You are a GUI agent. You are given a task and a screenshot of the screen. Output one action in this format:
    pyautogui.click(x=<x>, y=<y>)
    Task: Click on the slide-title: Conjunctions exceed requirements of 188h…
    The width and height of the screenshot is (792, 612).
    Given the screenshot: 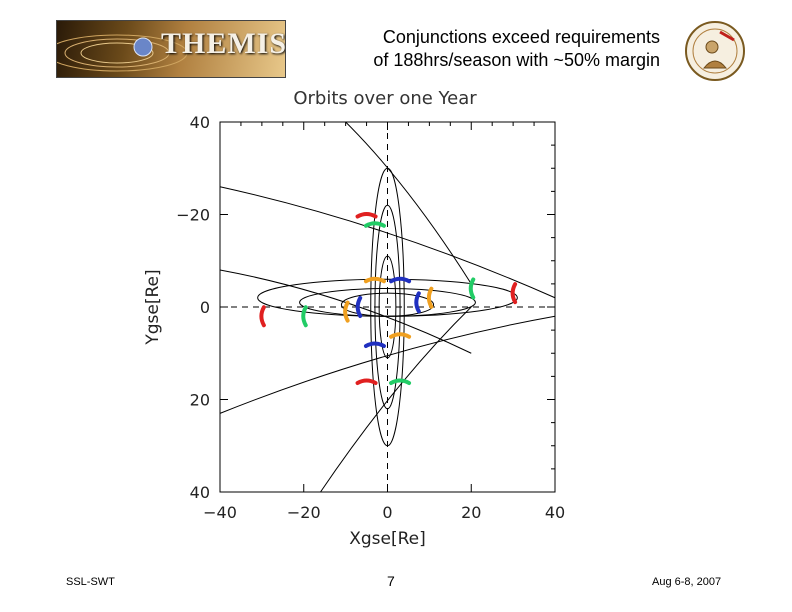 What is the action you would take?
    pyautogui.click(x=475, y=49)
    